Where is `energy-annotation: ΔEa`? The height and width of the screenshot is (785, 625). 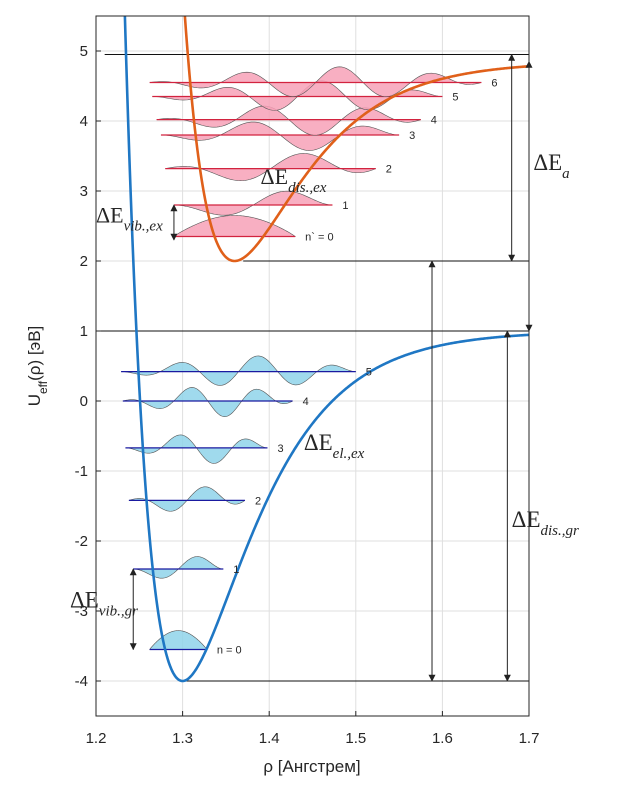
energy-annotation: ΔEa is located at coordinates (551, 166).